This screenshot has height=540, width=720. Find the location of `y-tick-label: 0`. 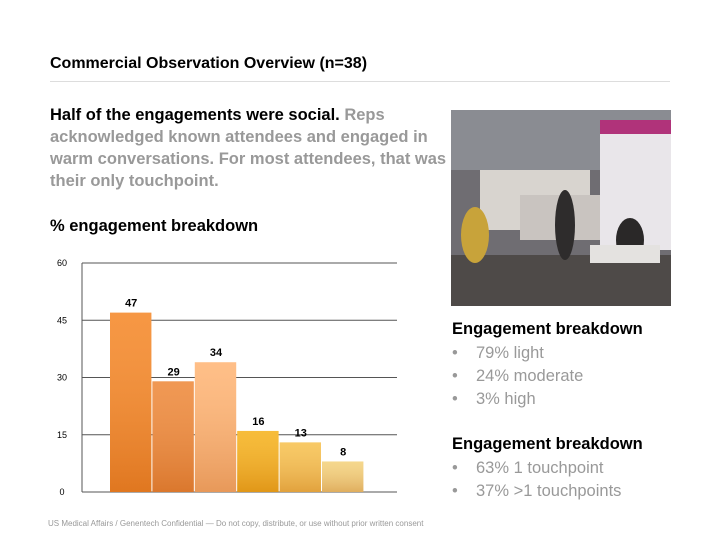

y-tick-label: 0 is located at coordinates (61, 492).